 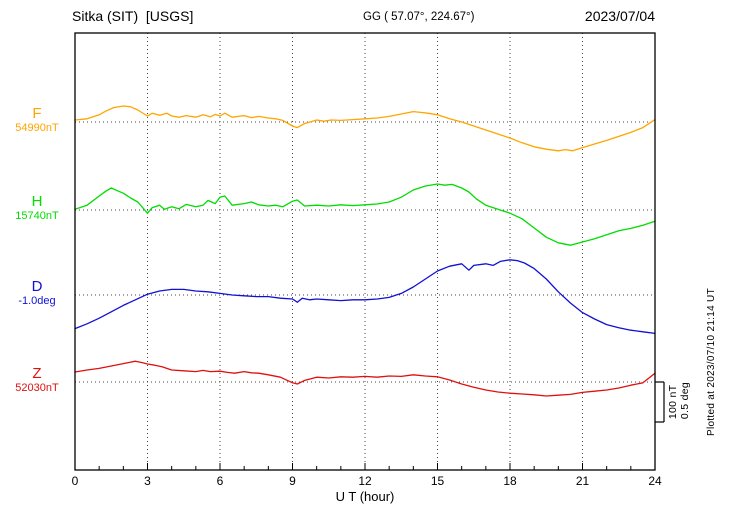 What do you see at coordinates (582, 481) in the screenshot?
I see `x-tick-label-21: 21` at bounding box center [582, 481].